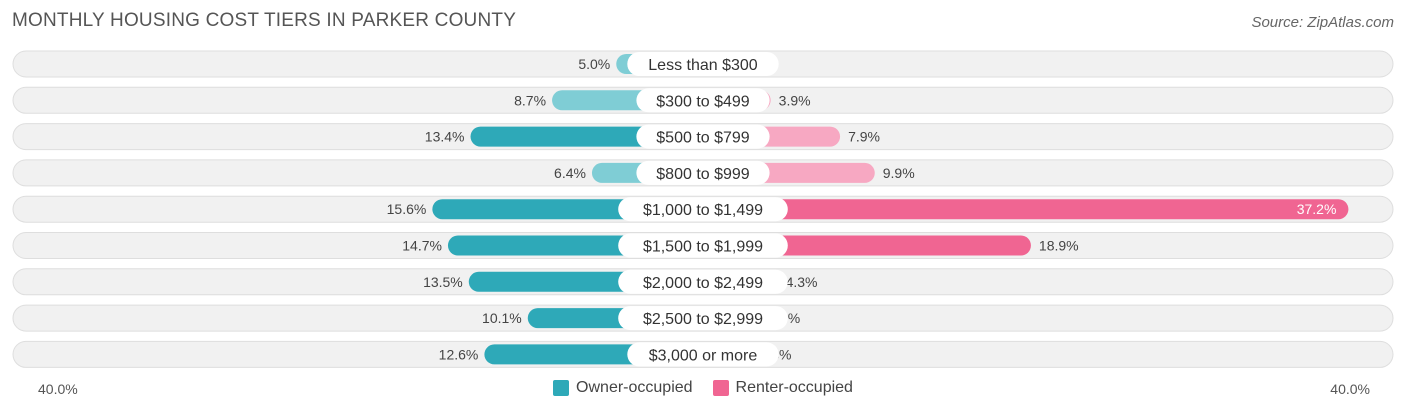  I want to click on category-label: $2,000 to $2,499, so click(703, 283).